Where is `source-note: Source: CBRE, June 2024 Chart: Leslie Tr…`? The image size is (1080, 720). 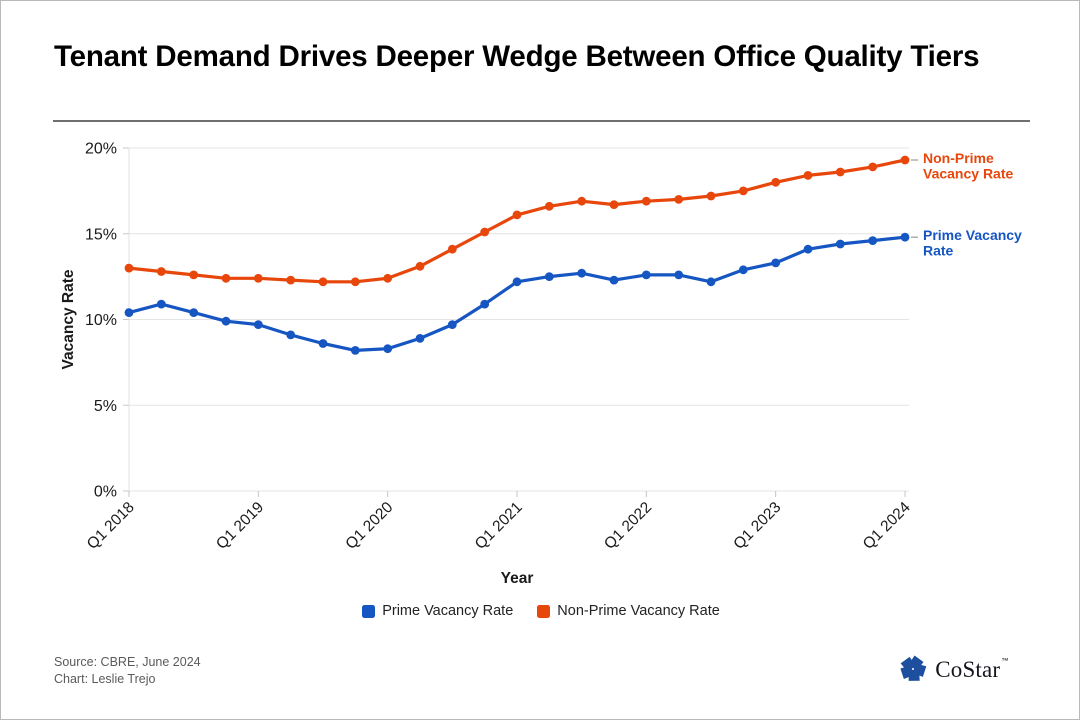
source-note: Source: CBRE, June 2024 Chart: Leslie Tr… is located at coordinates (127, 671).